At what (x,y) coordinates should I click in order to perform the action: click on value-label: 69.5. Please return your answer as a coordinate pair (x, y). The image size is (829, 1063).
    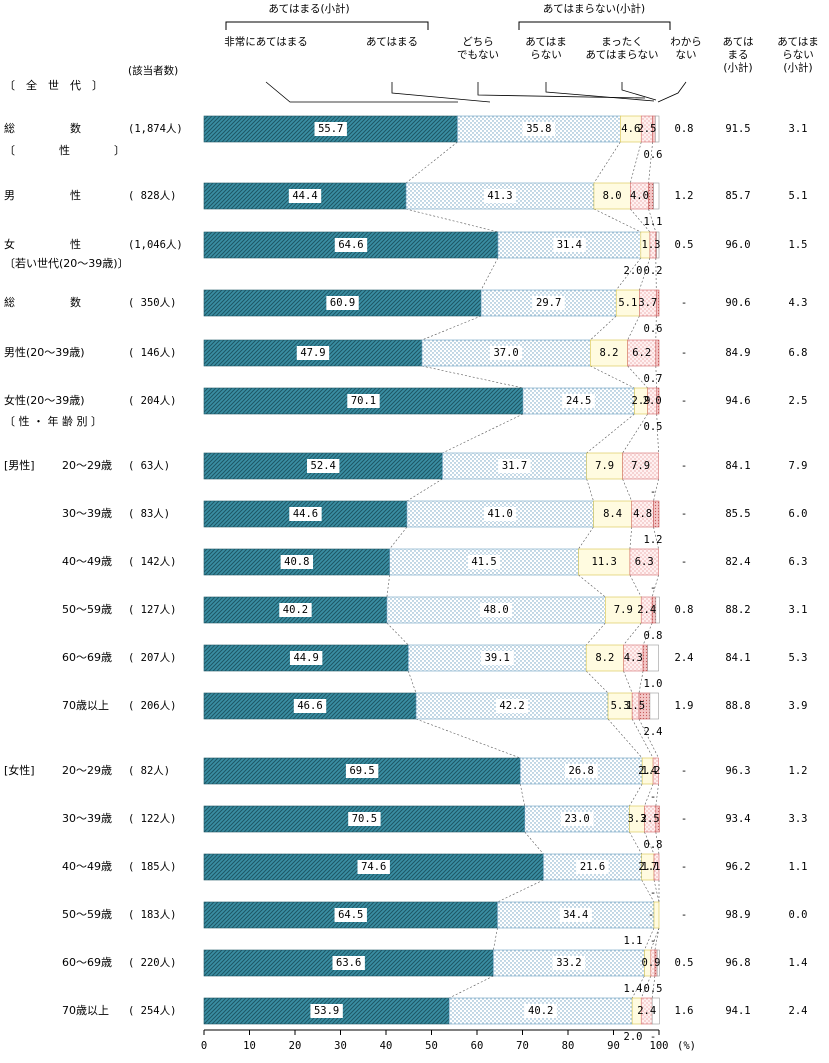
    Looking at the image, I should click on (361, 771).